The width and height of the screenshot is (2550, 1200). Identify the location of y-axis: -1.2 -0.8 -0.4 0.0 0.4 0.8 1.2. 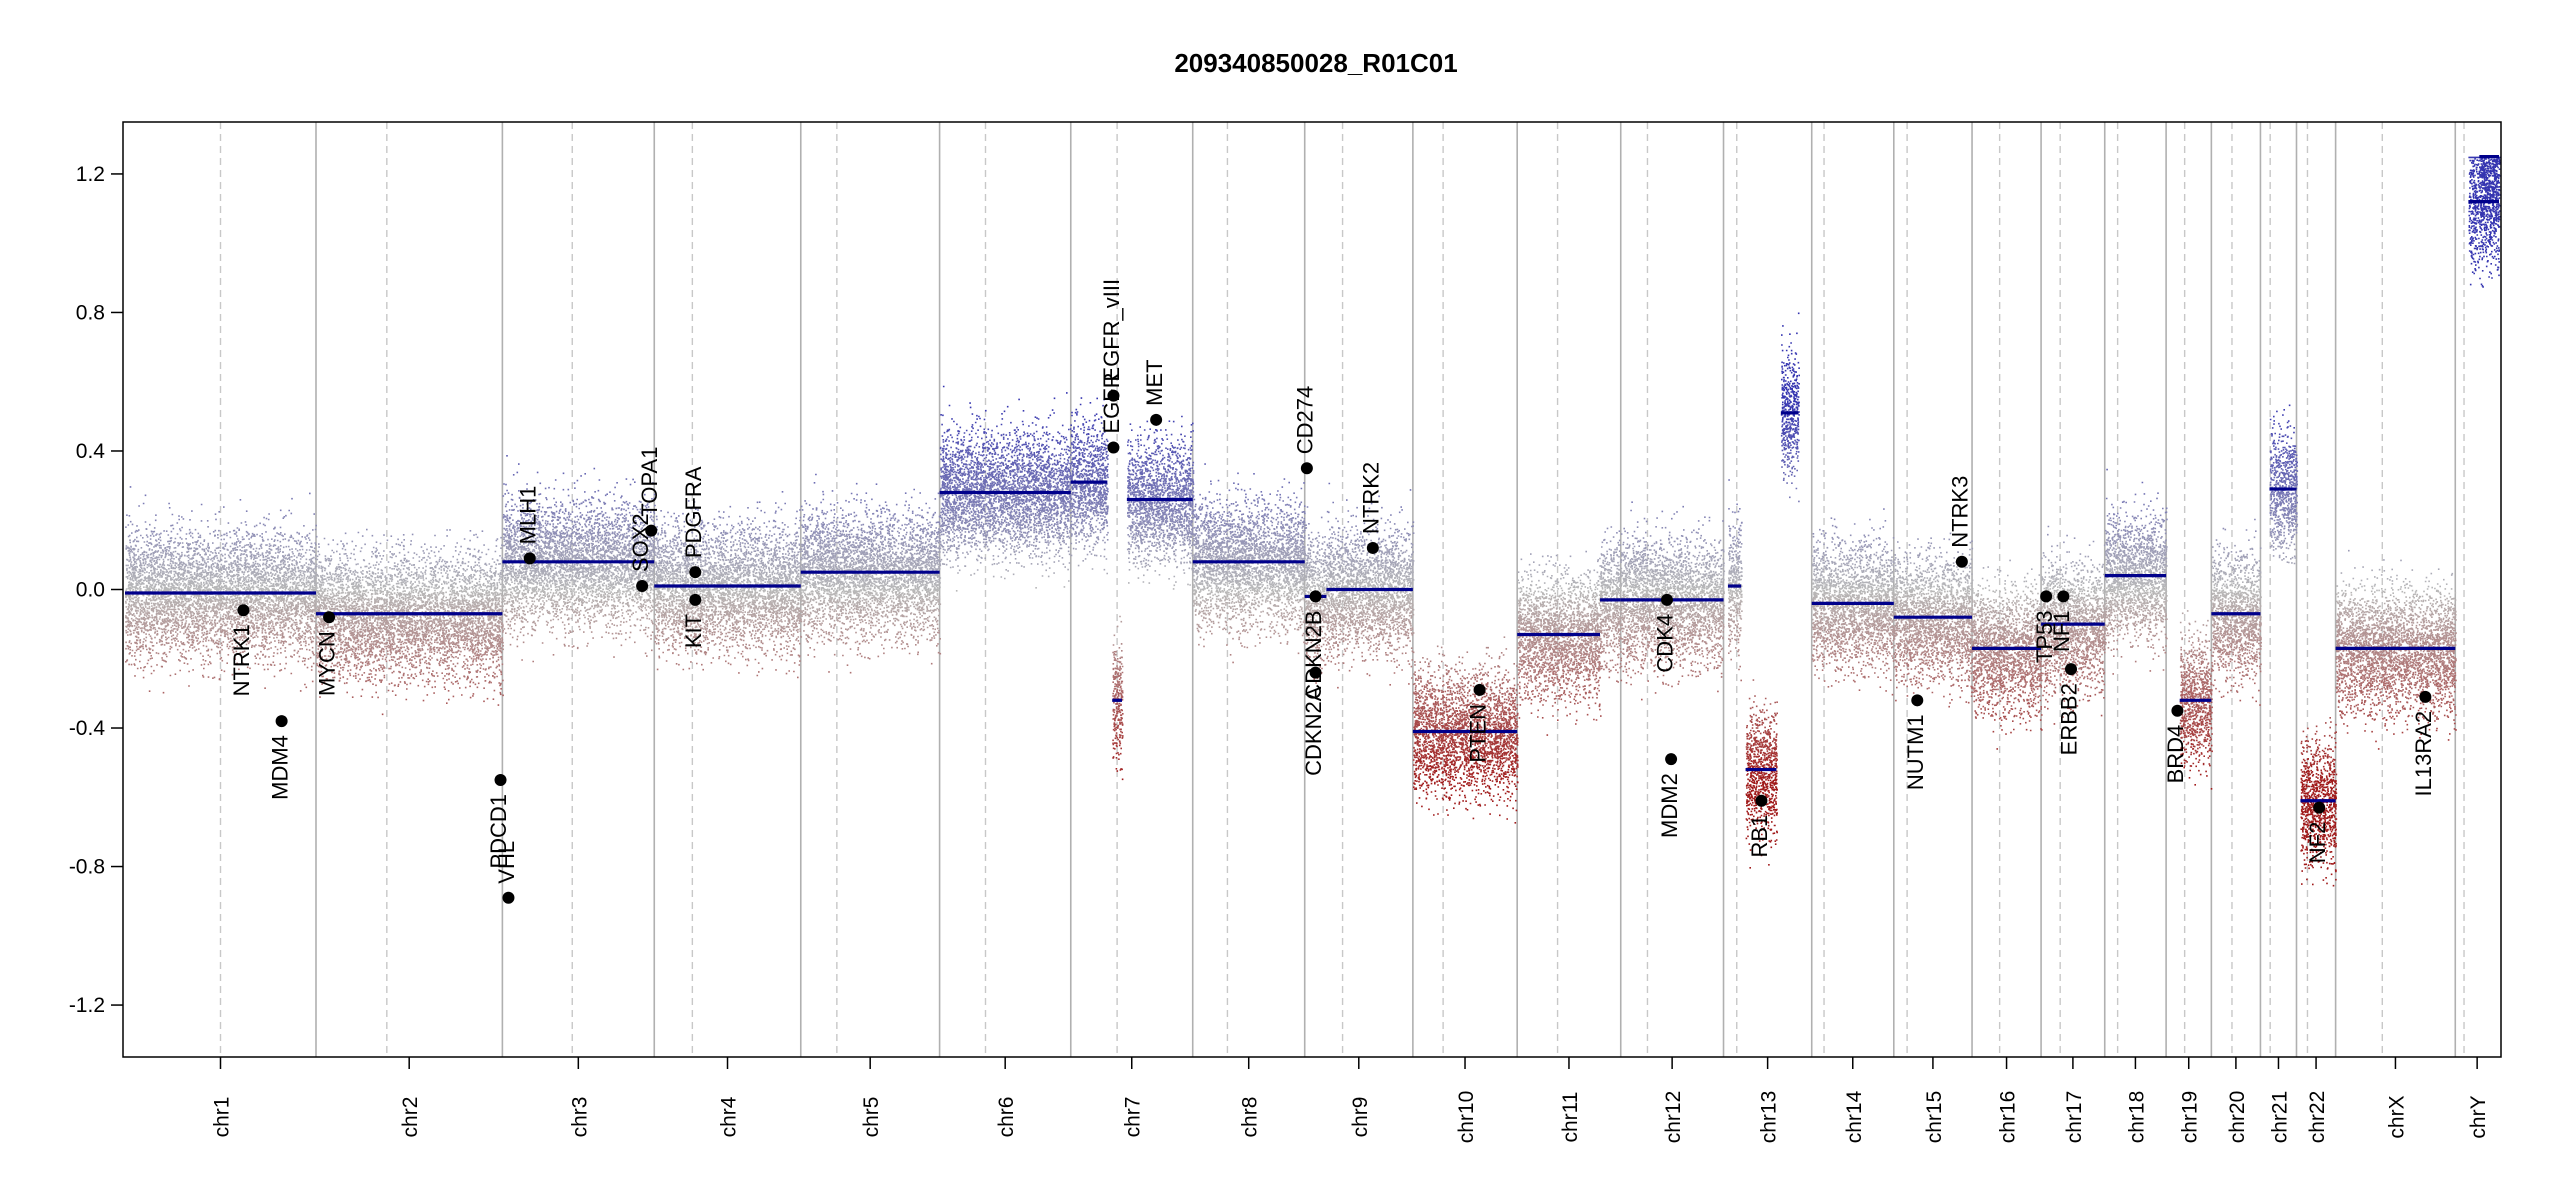
(96, 590).